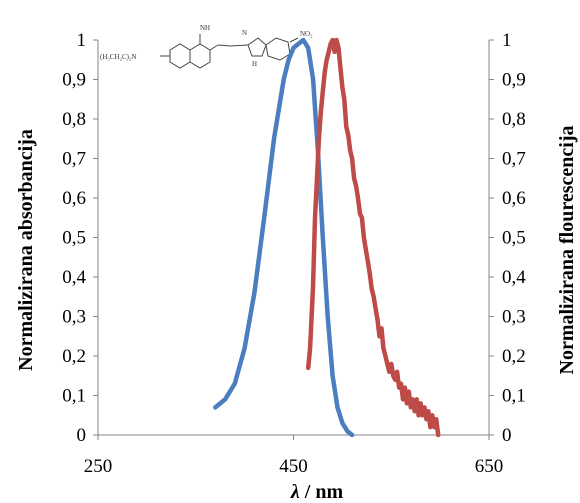 The image size is (580, 503). What do you see at coordinates (322, 492) in the screenshot?
I see `x-axis-title-unit: / nm` at bounding box center [322, 492].